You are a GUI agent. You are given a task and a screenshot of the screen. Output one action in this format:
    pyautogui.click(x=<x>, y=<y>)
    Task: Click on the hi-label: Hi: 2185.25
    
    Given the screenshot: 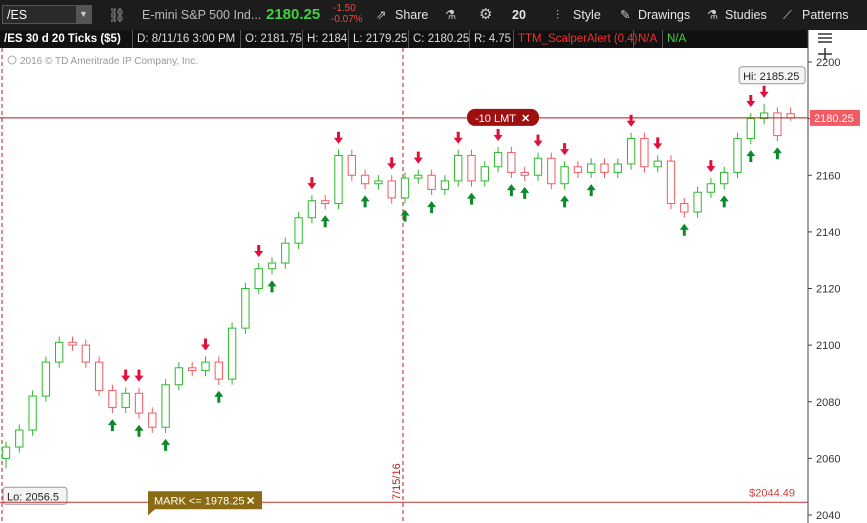 What is the action you would take?
    pyautogui.click(x=771, y=77)
    